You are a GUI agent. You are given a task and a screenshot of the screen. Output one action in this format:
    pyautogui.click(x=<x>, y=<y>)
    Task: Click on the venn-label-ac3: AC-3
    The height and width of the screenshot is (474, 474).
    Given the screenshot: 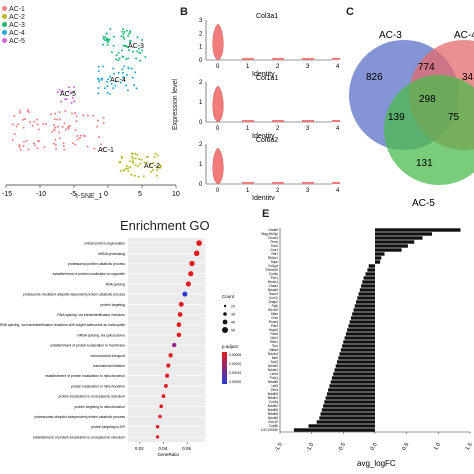 What is the action you would take?
    pyautogui.click(x=390, y=35)
    